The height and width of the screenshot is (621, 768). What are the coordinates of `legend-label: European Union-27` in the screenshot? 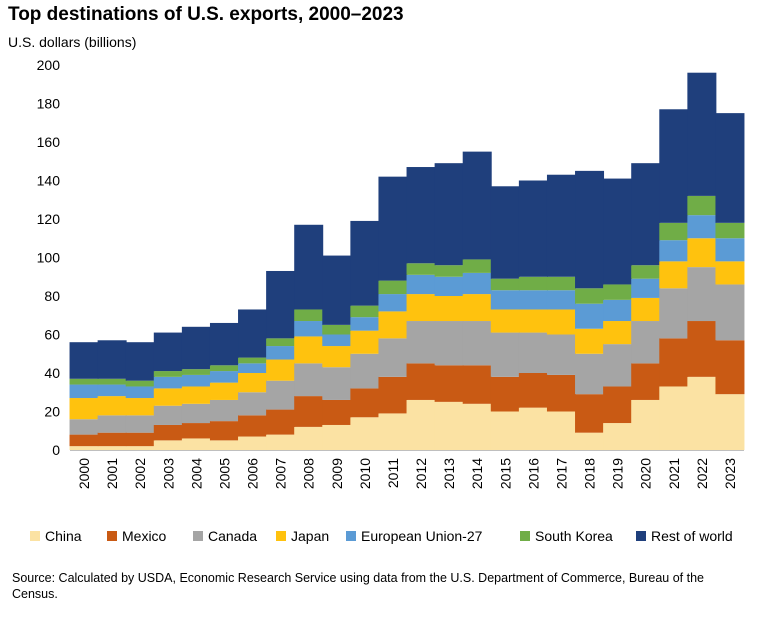 It's located at (422, 536).